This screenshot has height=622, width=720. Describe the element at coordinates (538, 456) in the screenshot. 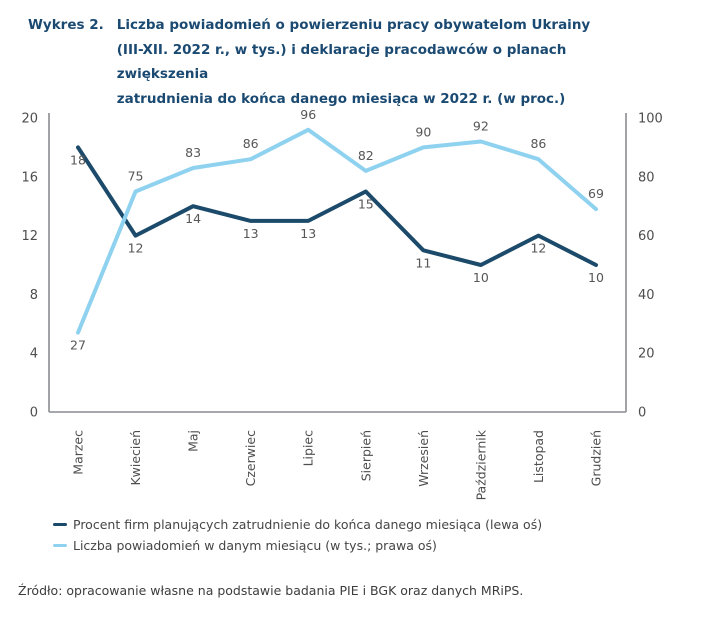

I see `x-axis-month-label: Listopad` at that location.